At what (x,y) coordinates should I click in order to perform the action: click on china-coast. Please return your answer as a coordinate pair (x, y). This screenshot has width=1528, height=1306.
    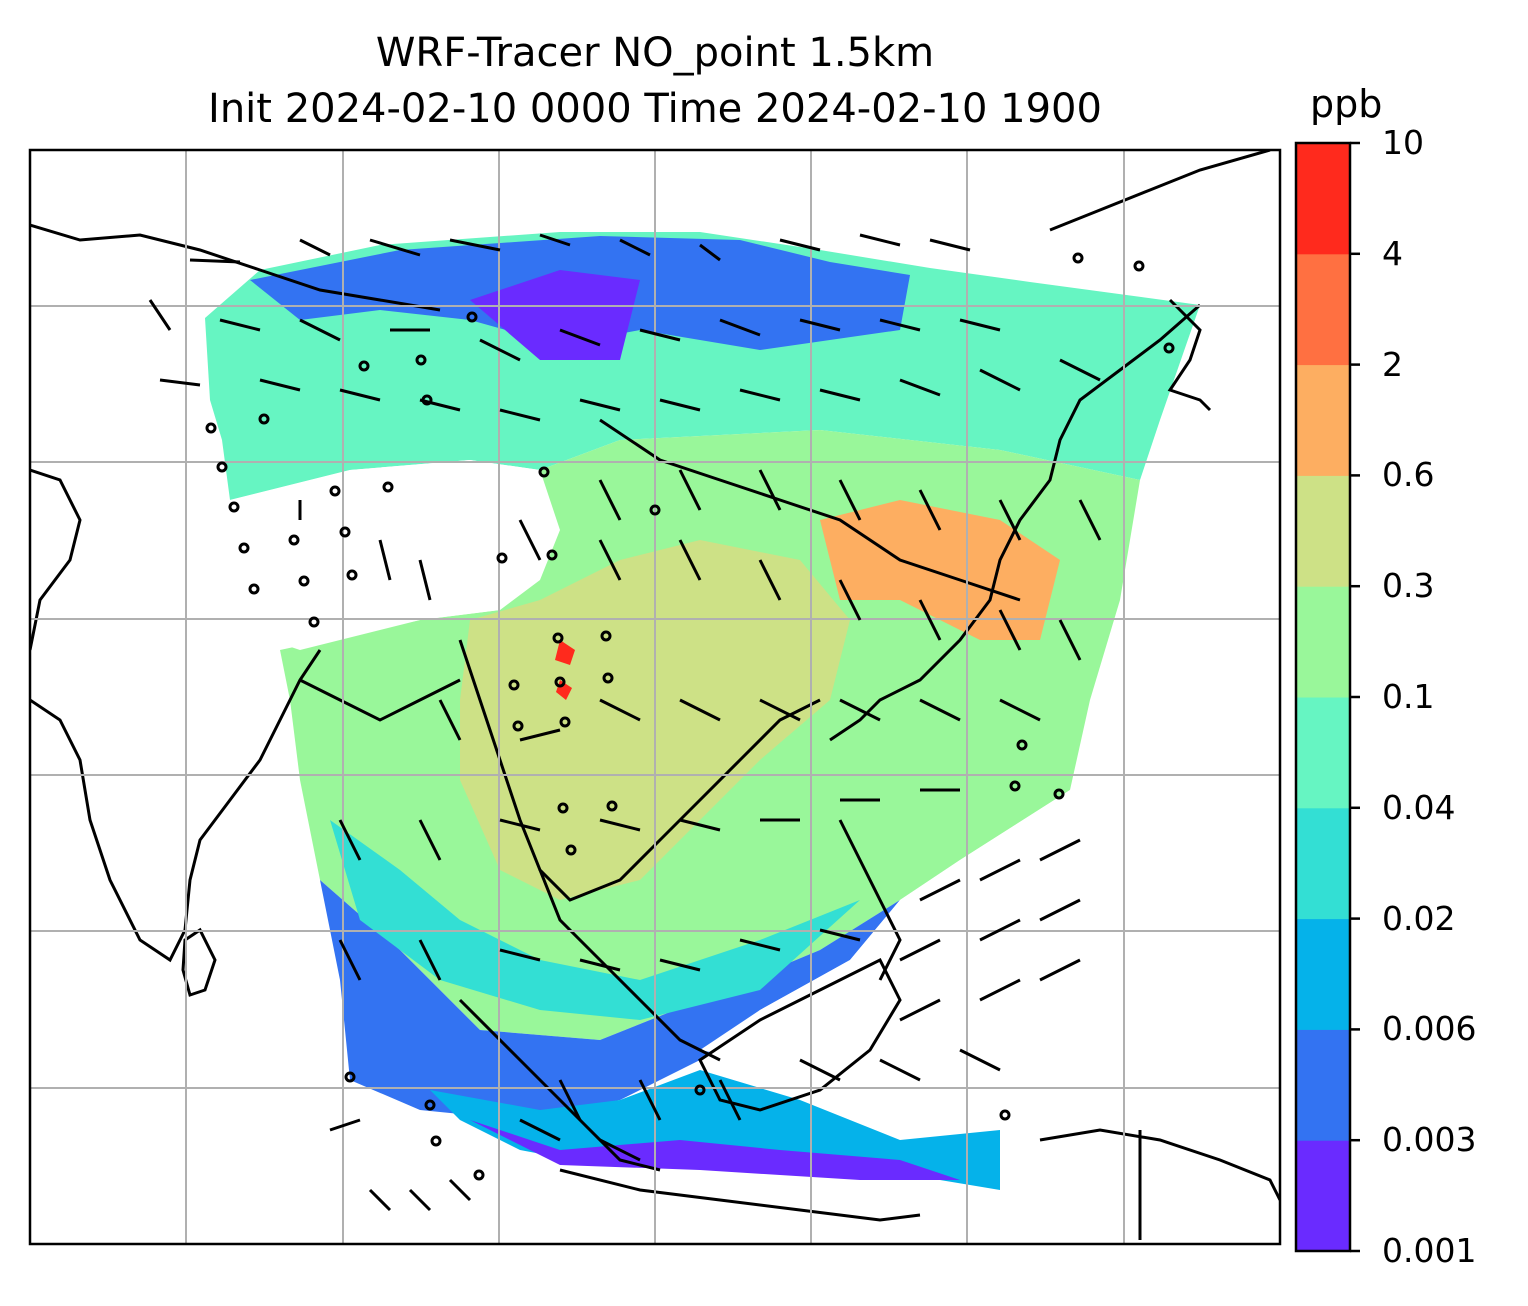
    Looking at the image, I should click on (1015, 522).